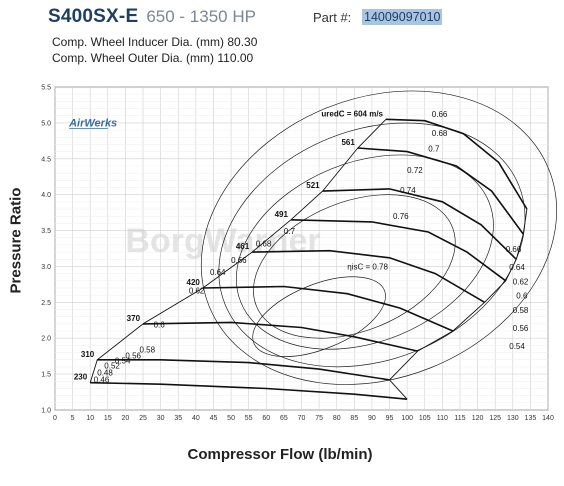 The height and width of the screenshot is (486, 564). Describe the element at coordinates (407, 418) in the screenshot. I see `x-tick-label: 100` at that location.